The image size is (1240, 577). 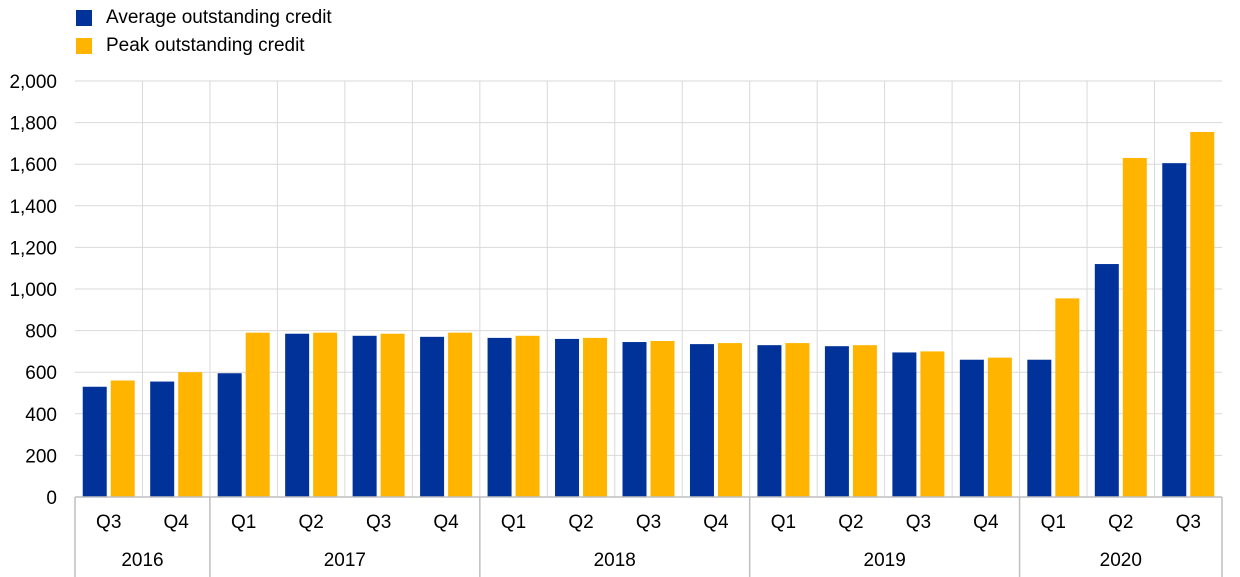 I want to click on y-tick-label: 600, so click(x=41, y=373).